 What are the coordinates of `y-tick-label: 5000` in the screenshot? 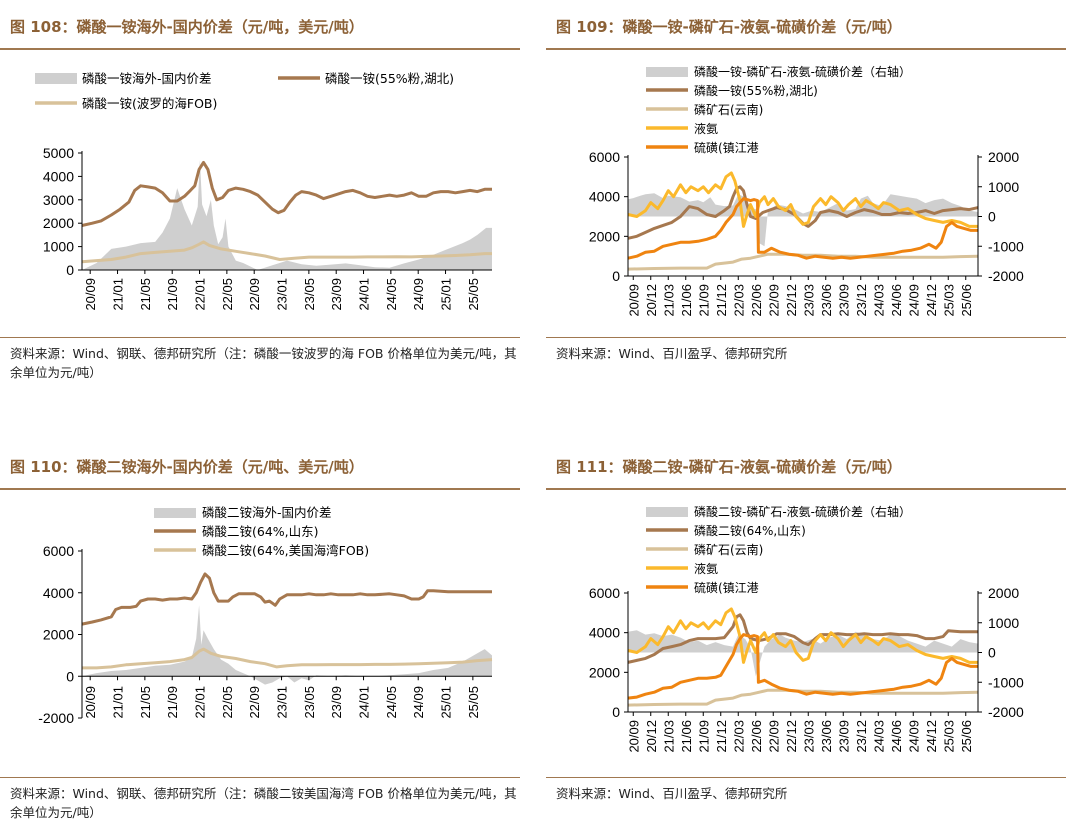 It's located at (58, 153).